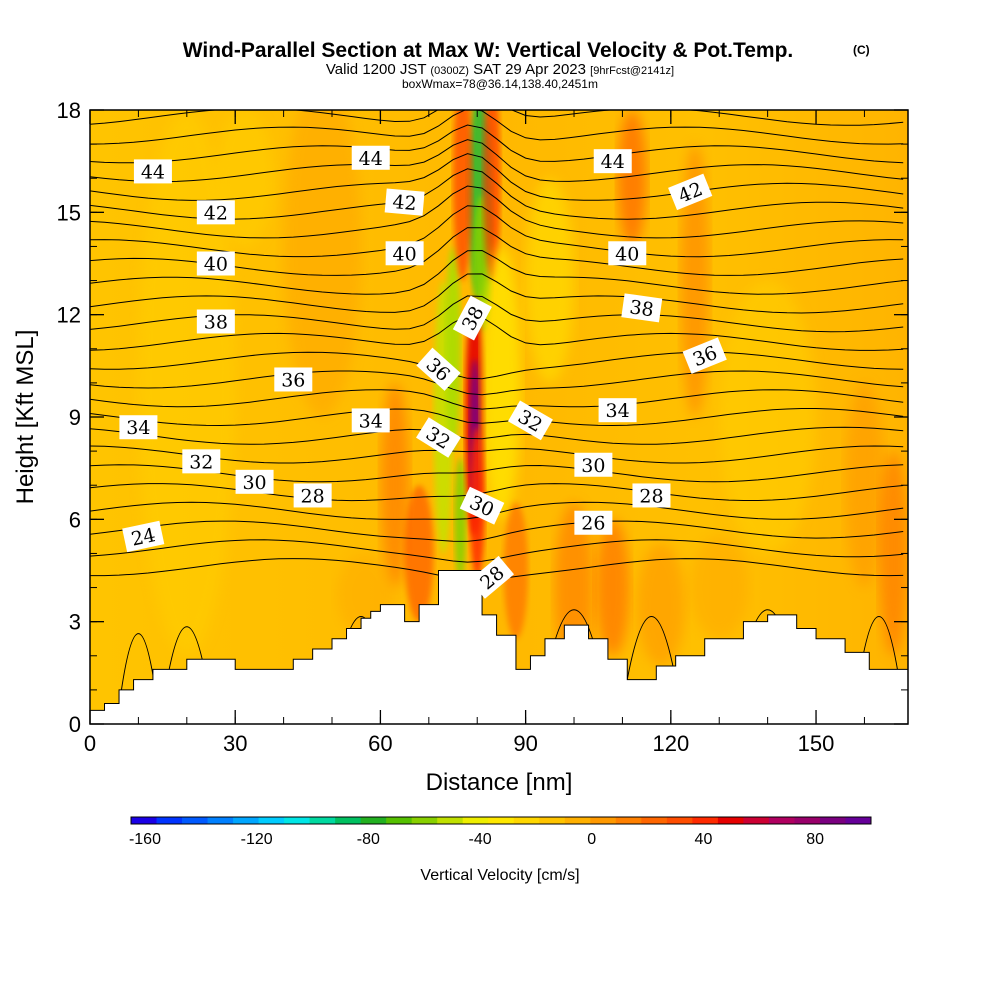 Image resolution: width=1000 pixels, height=1000 pixels. I want to click on y-tick-label: 6, so click(75, 519).